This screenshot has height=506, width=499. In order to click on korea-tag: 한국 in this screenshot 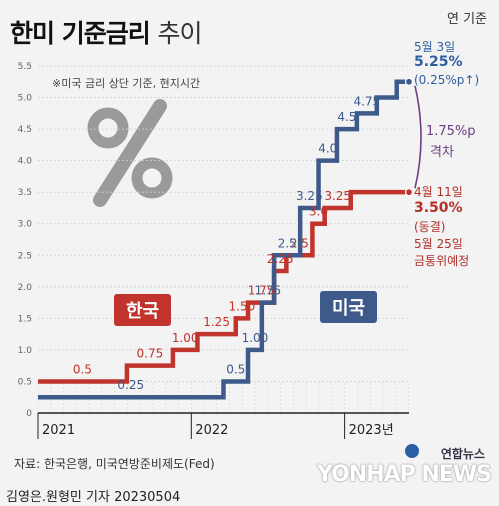, I will do `click(143, 310)`.